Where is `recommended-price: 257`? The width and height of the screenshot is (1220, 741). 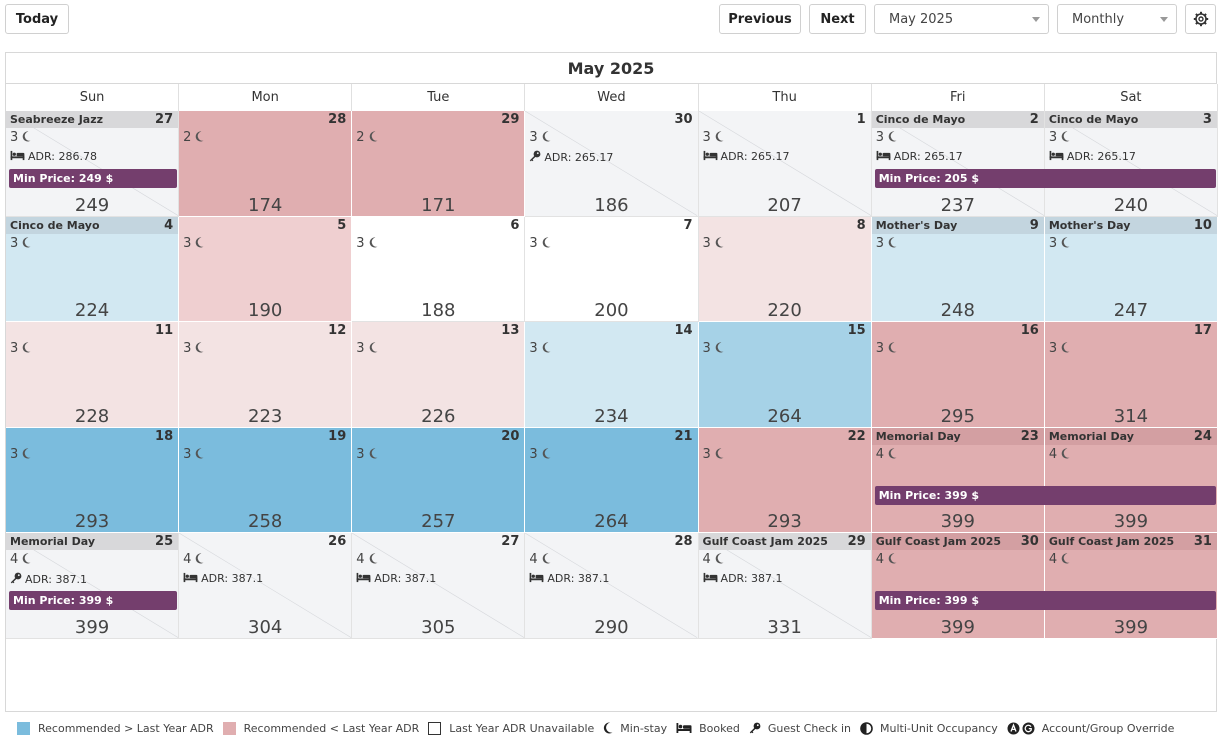
recommended-price: 257 is located at coordinates (438, 522).